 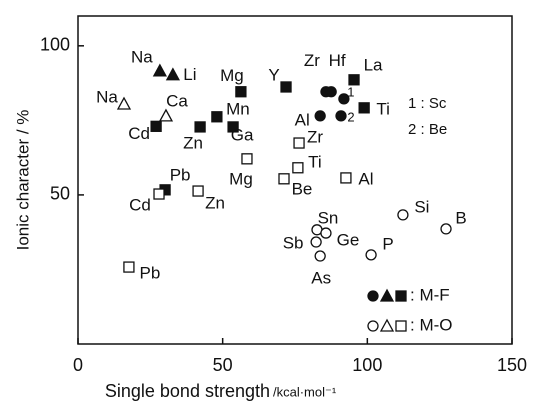 I want to click on point-label: P, so click(x=387, y=243).